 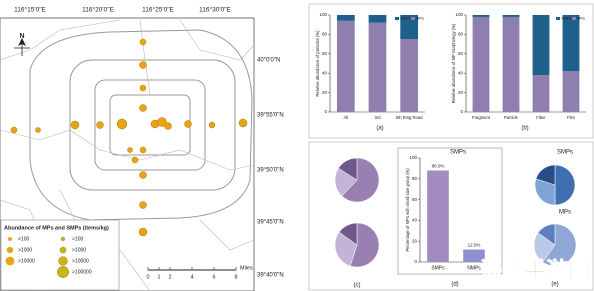 What do you see at coordinates (450, 211) in the screenshot?
I see `panel-d-frame` at bounding box center [450, 211].